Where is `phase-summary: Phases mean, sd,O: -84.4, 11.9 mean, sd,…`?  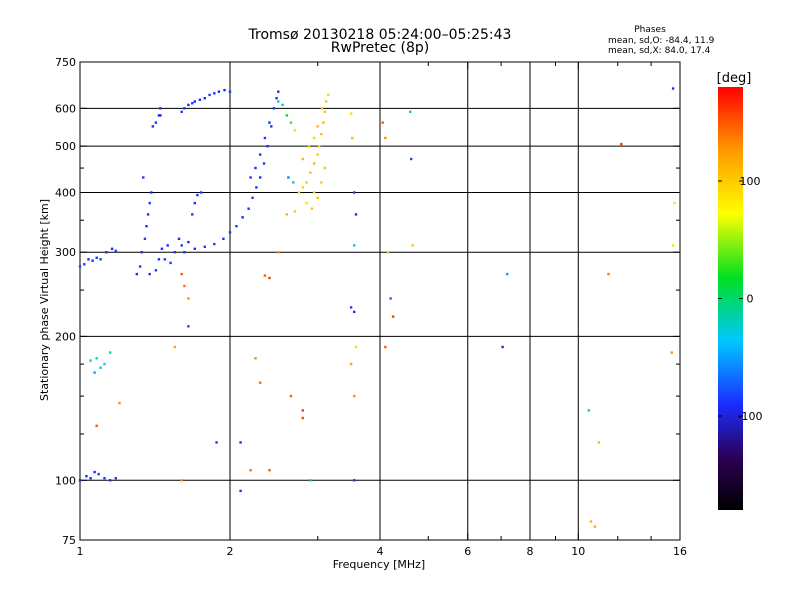 phase-summary: Phases mean, sd,O: -84.4, 11.9 mean, sd,… is located at coordinates (661, 40).